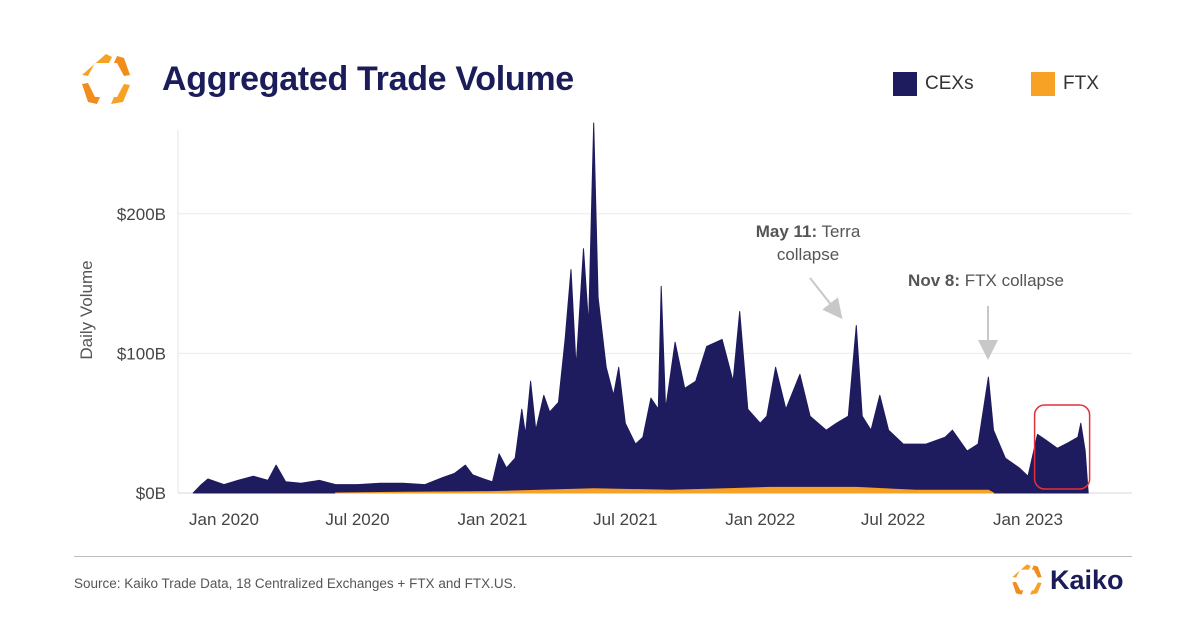  What do you see at coordinates (664, 490) in the screenshot?
I see `series-area-ftx` at bounding box center [664, 490].